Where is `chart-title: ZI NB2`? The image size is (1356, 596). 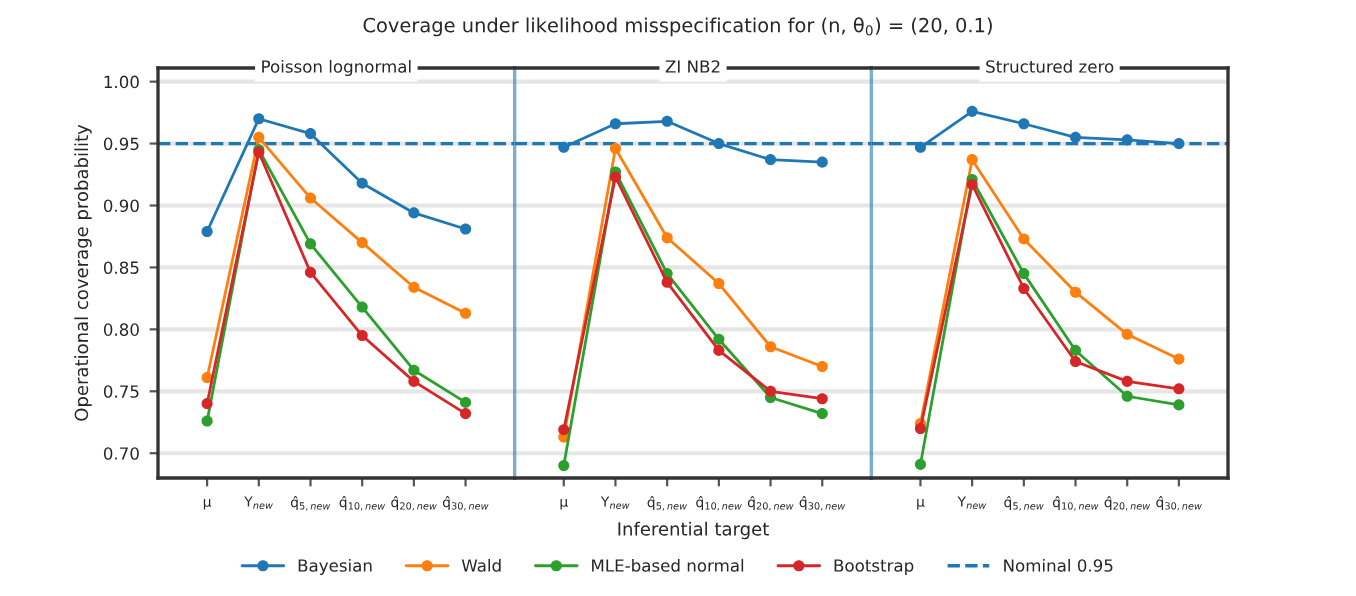
chart-title: ZI NB2 is located at coordinates (692, 66).